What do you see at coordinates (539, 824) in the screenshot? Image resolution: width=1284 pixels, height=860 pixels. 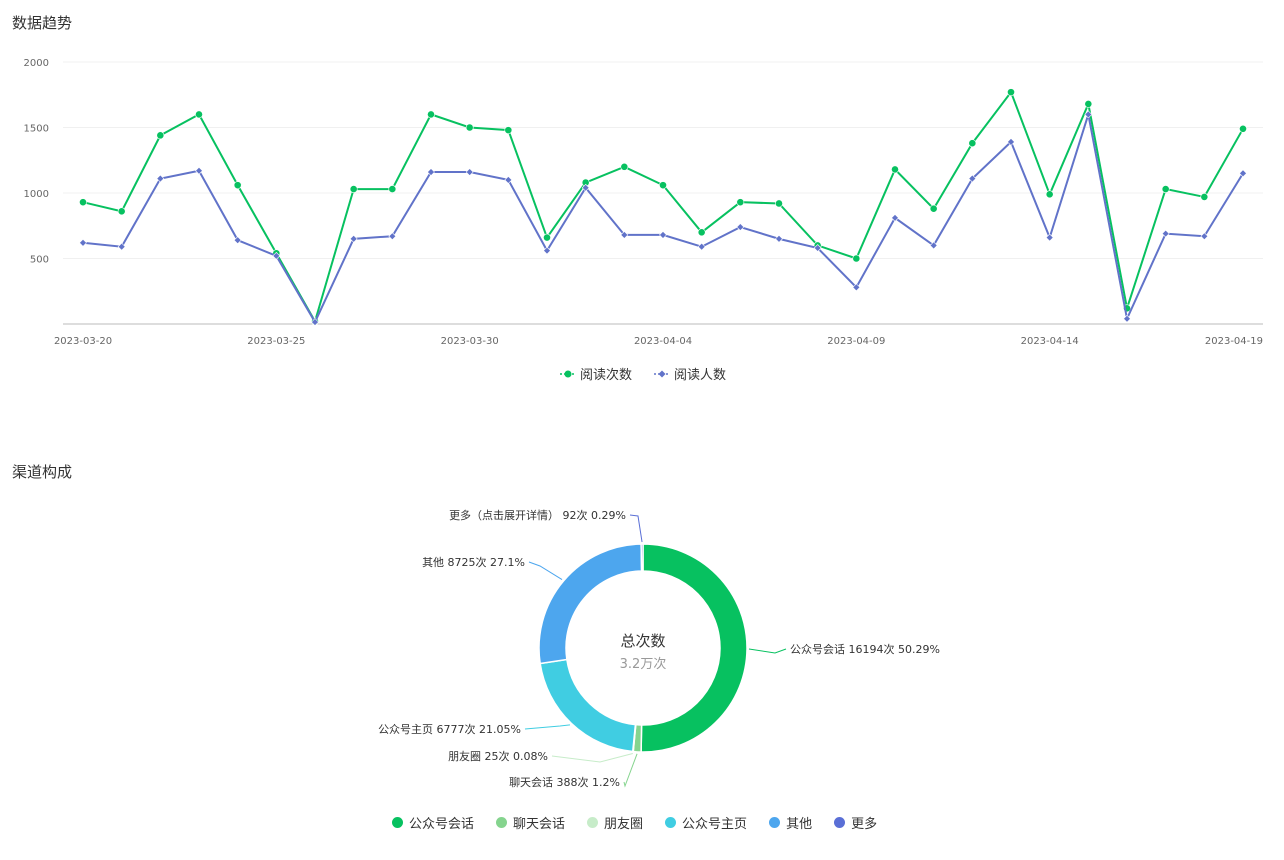 I see `legend-label: 聊天会话` at bounding box center [539, 824].